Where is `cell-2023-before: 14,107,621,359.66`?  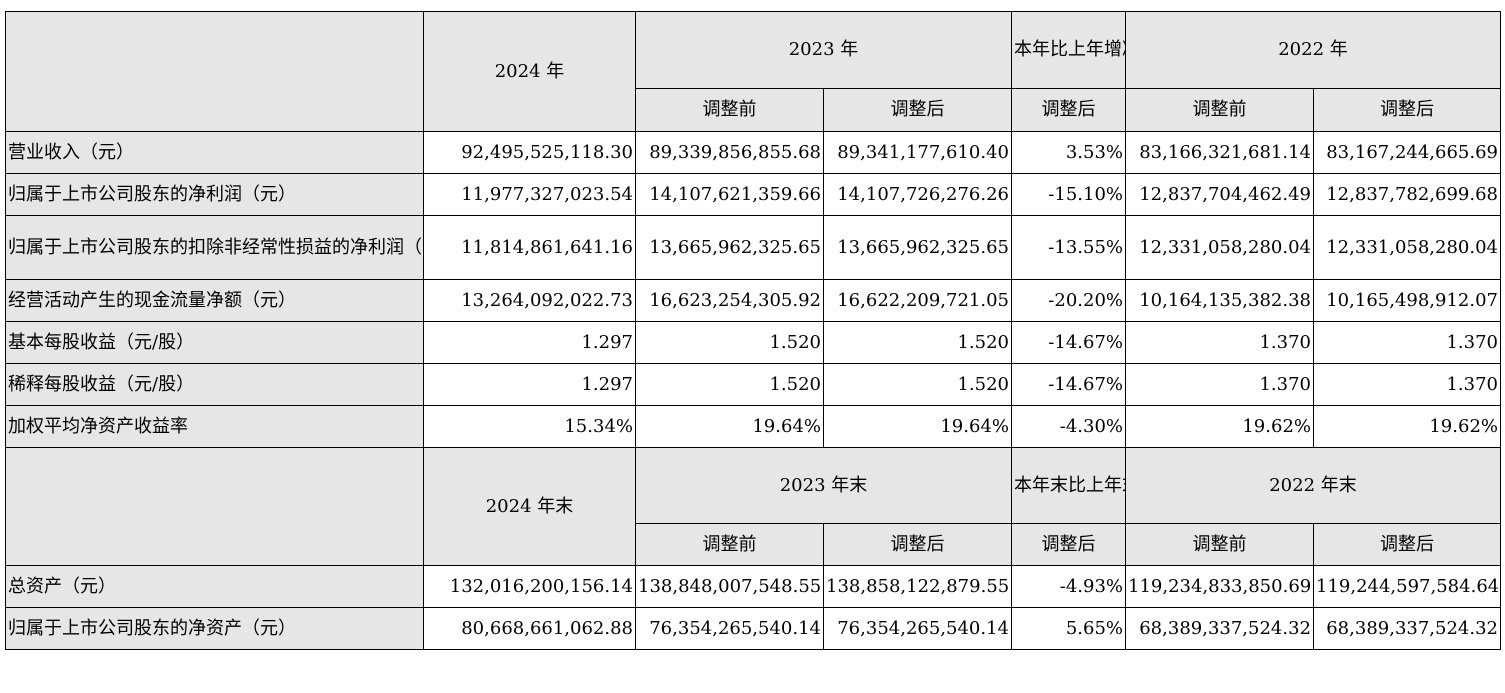 cell-2023-before: 14,107,621,359.66 is located at coordinates (729, 194).